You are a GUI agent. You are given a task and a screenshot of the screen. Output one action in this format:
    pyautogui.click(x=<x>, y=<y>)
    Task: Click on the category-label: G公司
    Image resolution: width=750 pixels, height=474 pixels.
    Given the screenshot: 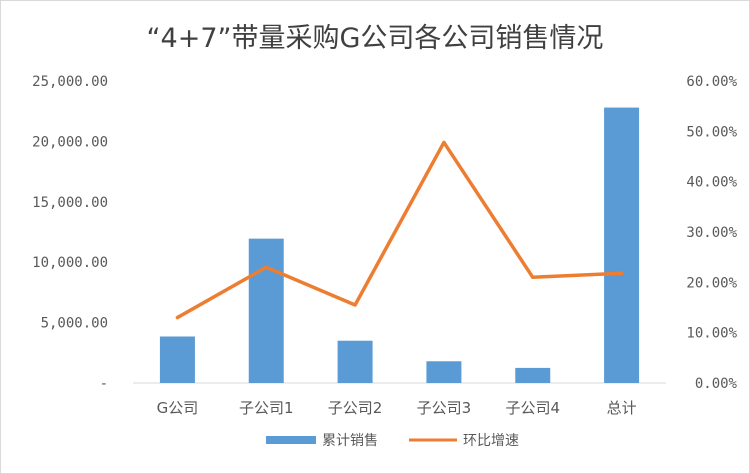 What is the action you would take?
    pyautogui.click(x=178, y=408)
    